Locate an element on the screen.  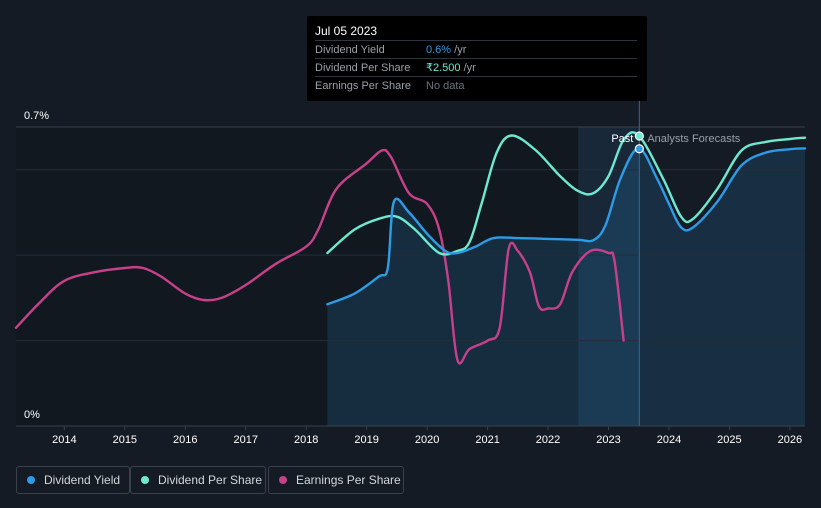
legend-label: Earnings Per Share is located at coordinates (348, 480).